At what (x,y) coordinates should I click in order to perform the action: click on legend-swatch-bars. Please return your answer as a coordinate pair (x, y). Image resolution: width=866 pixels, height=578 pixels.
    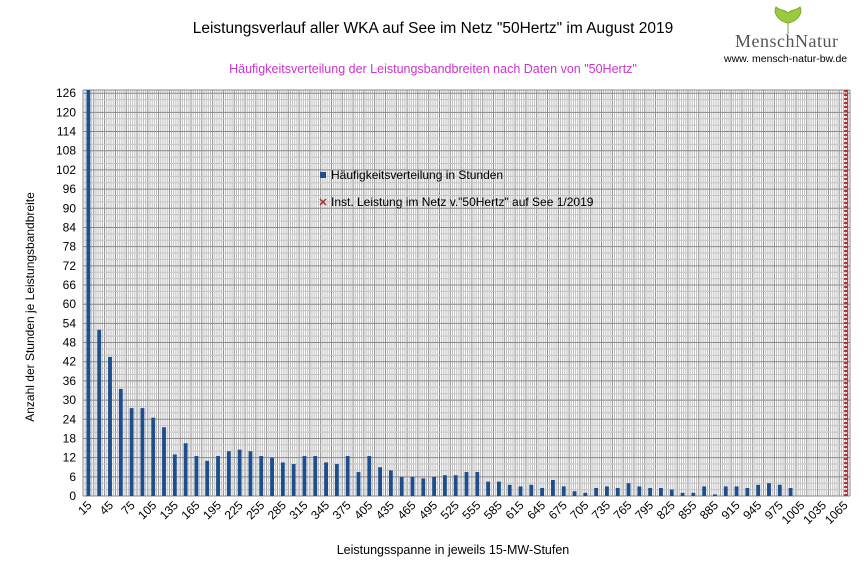
    Looking at the image, I should click on (323, 175).